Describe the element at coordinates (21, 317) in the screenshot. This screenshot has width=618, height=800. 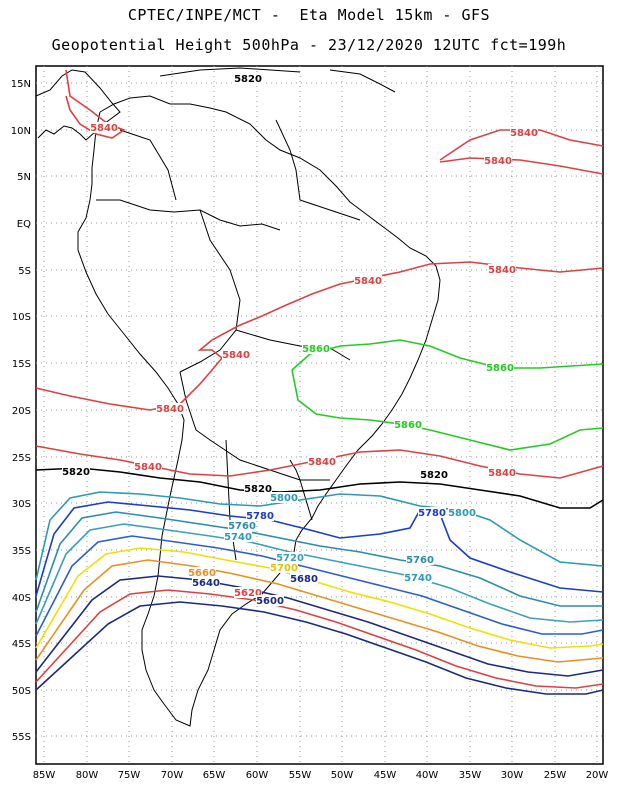
I see `lat-label: 10S` at that location.